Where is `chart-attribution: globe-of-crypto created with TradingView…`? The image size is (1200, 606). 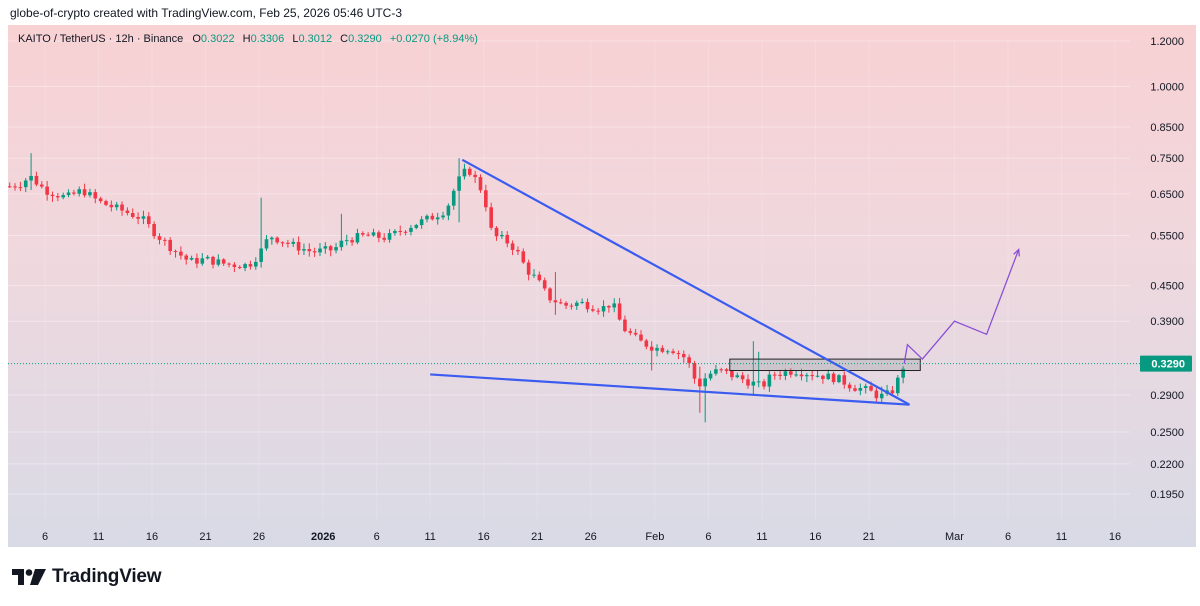 chart-attribution: globe-of-crypto created with TradingView… is located at coordinates (206, 13).